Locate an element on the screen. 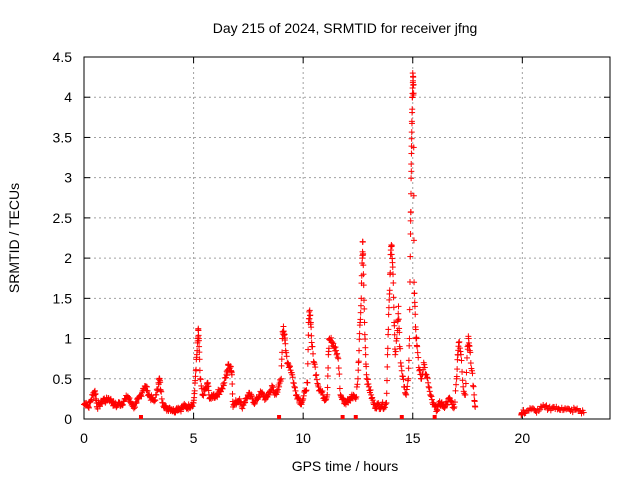  y-tick-label: 3 is located at coordinates (68, 178).